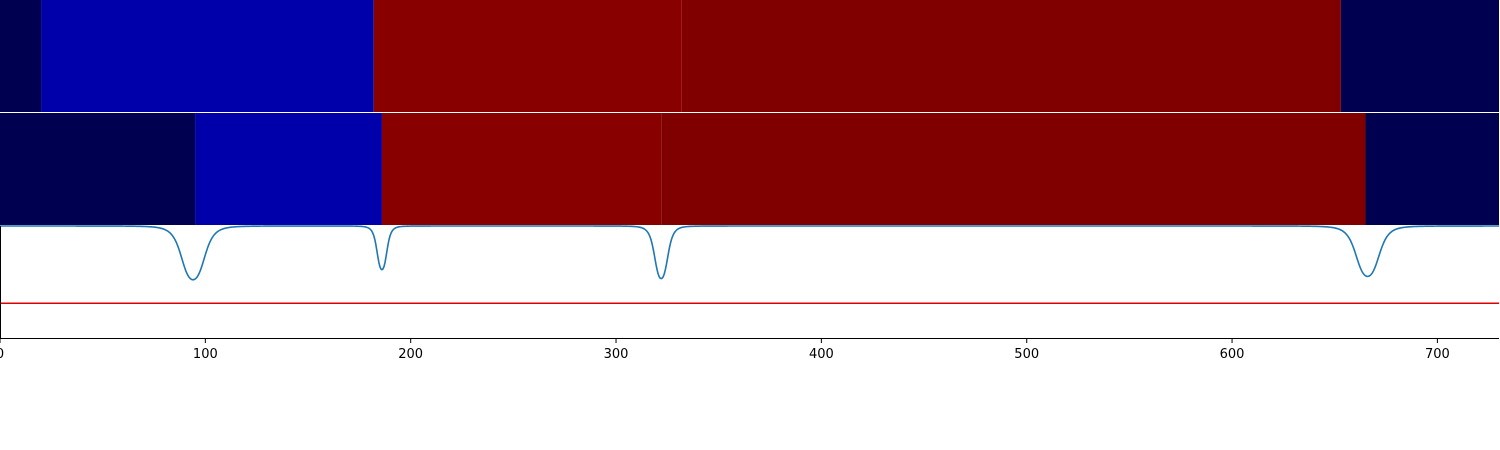  What do you see at coordinates (1437, 354) in the screenshot?
I see `x-tick-label: 700` at bounding box center [1437, 354].